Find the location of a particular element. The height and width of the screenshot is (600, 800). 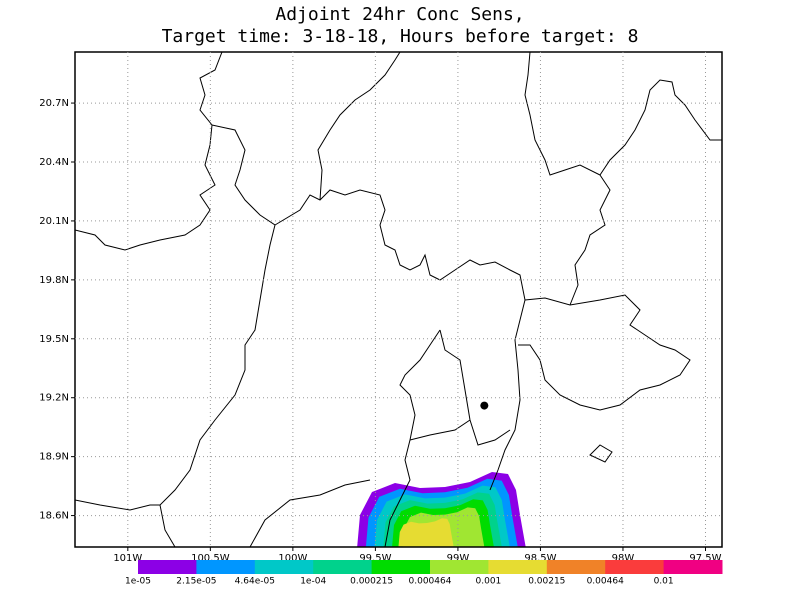

contour-fill is located at coordinates (426, 532).